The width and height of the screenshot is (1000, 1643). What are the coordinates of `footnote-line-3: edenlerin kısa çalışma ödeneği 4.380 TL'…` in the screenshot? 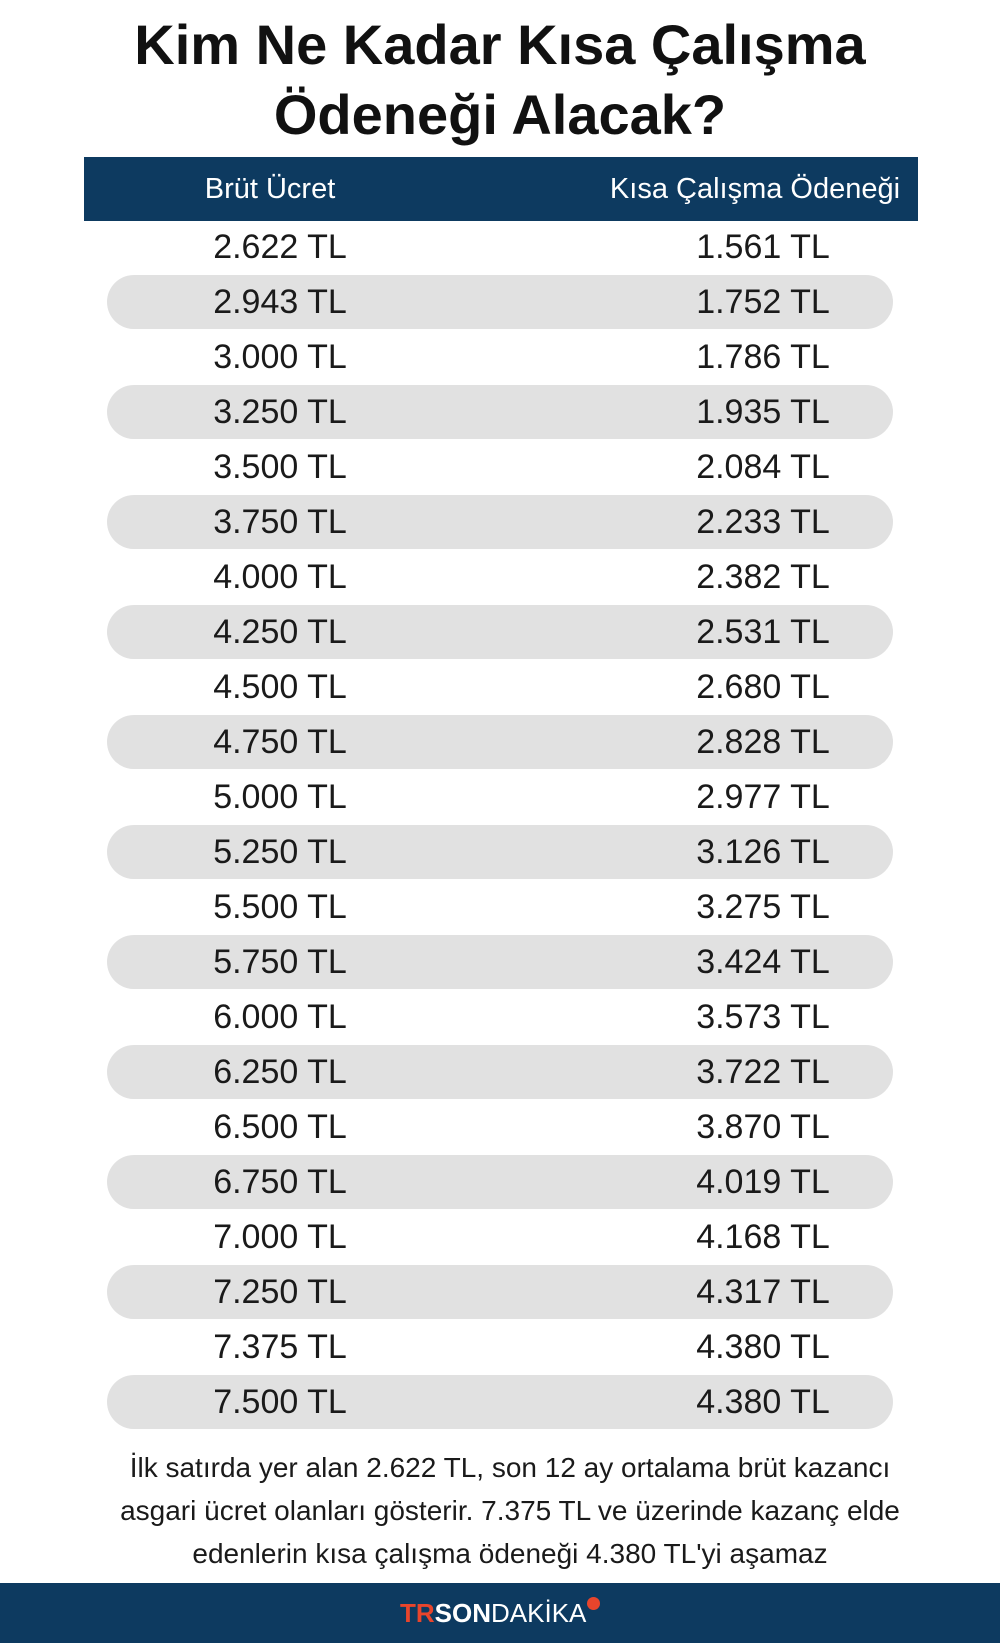 It's located at (510, 1553).